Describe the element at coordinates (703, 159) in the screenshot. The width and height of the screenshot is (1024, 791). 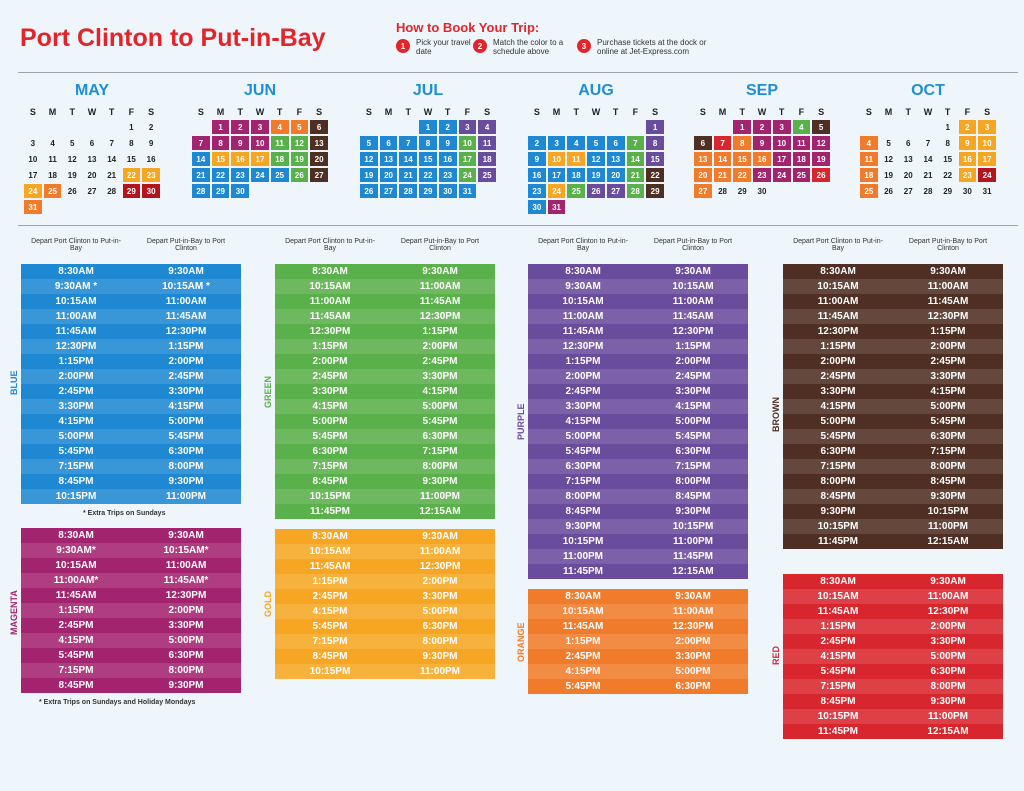
I see `calendar-day: 13` at that location.